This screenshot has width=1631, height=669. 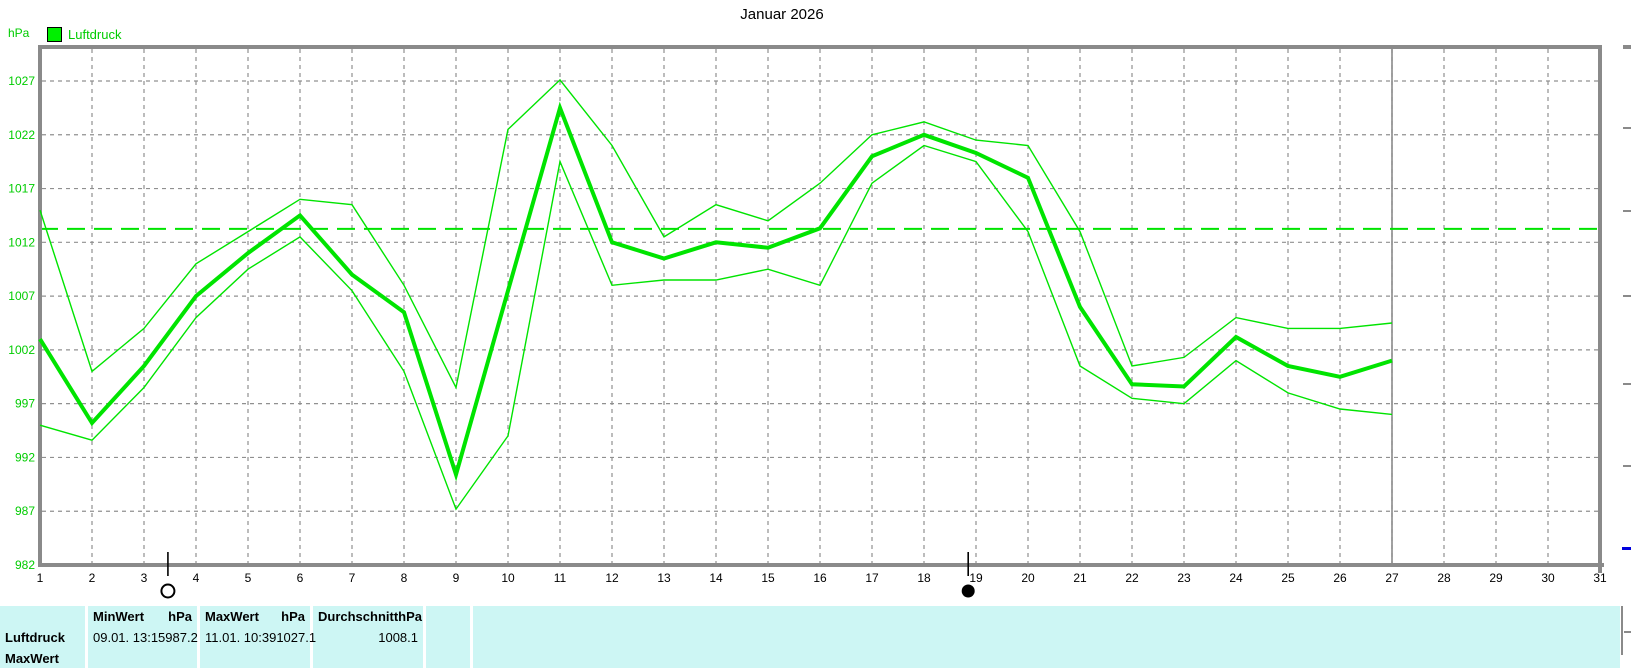 What do you see at coordinates (358, 616) in the screenshot?
I see `avg-header-title: Durchschnitt` at bounding box center [358, 616].